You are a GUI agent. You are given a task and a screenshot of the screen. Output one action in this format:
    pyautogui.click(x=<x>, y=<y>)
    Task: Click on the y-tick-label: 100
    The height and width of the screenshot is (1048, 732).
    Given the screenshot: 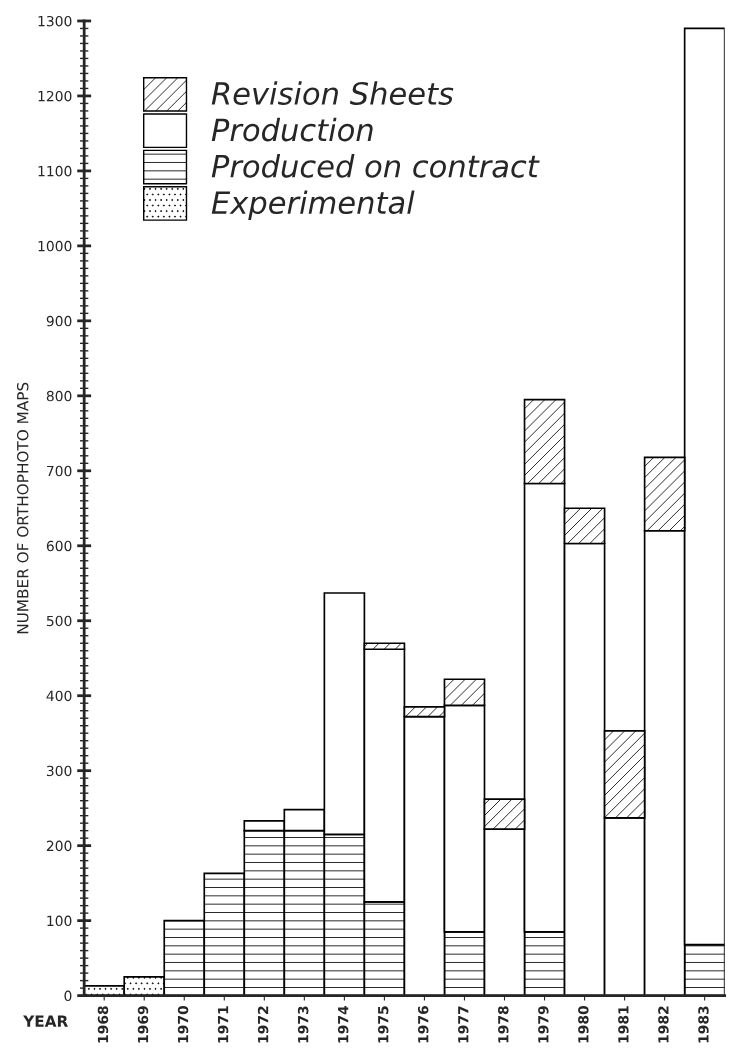 What is the action you would take?
    pyautogui.click(x=59, y=921)
    